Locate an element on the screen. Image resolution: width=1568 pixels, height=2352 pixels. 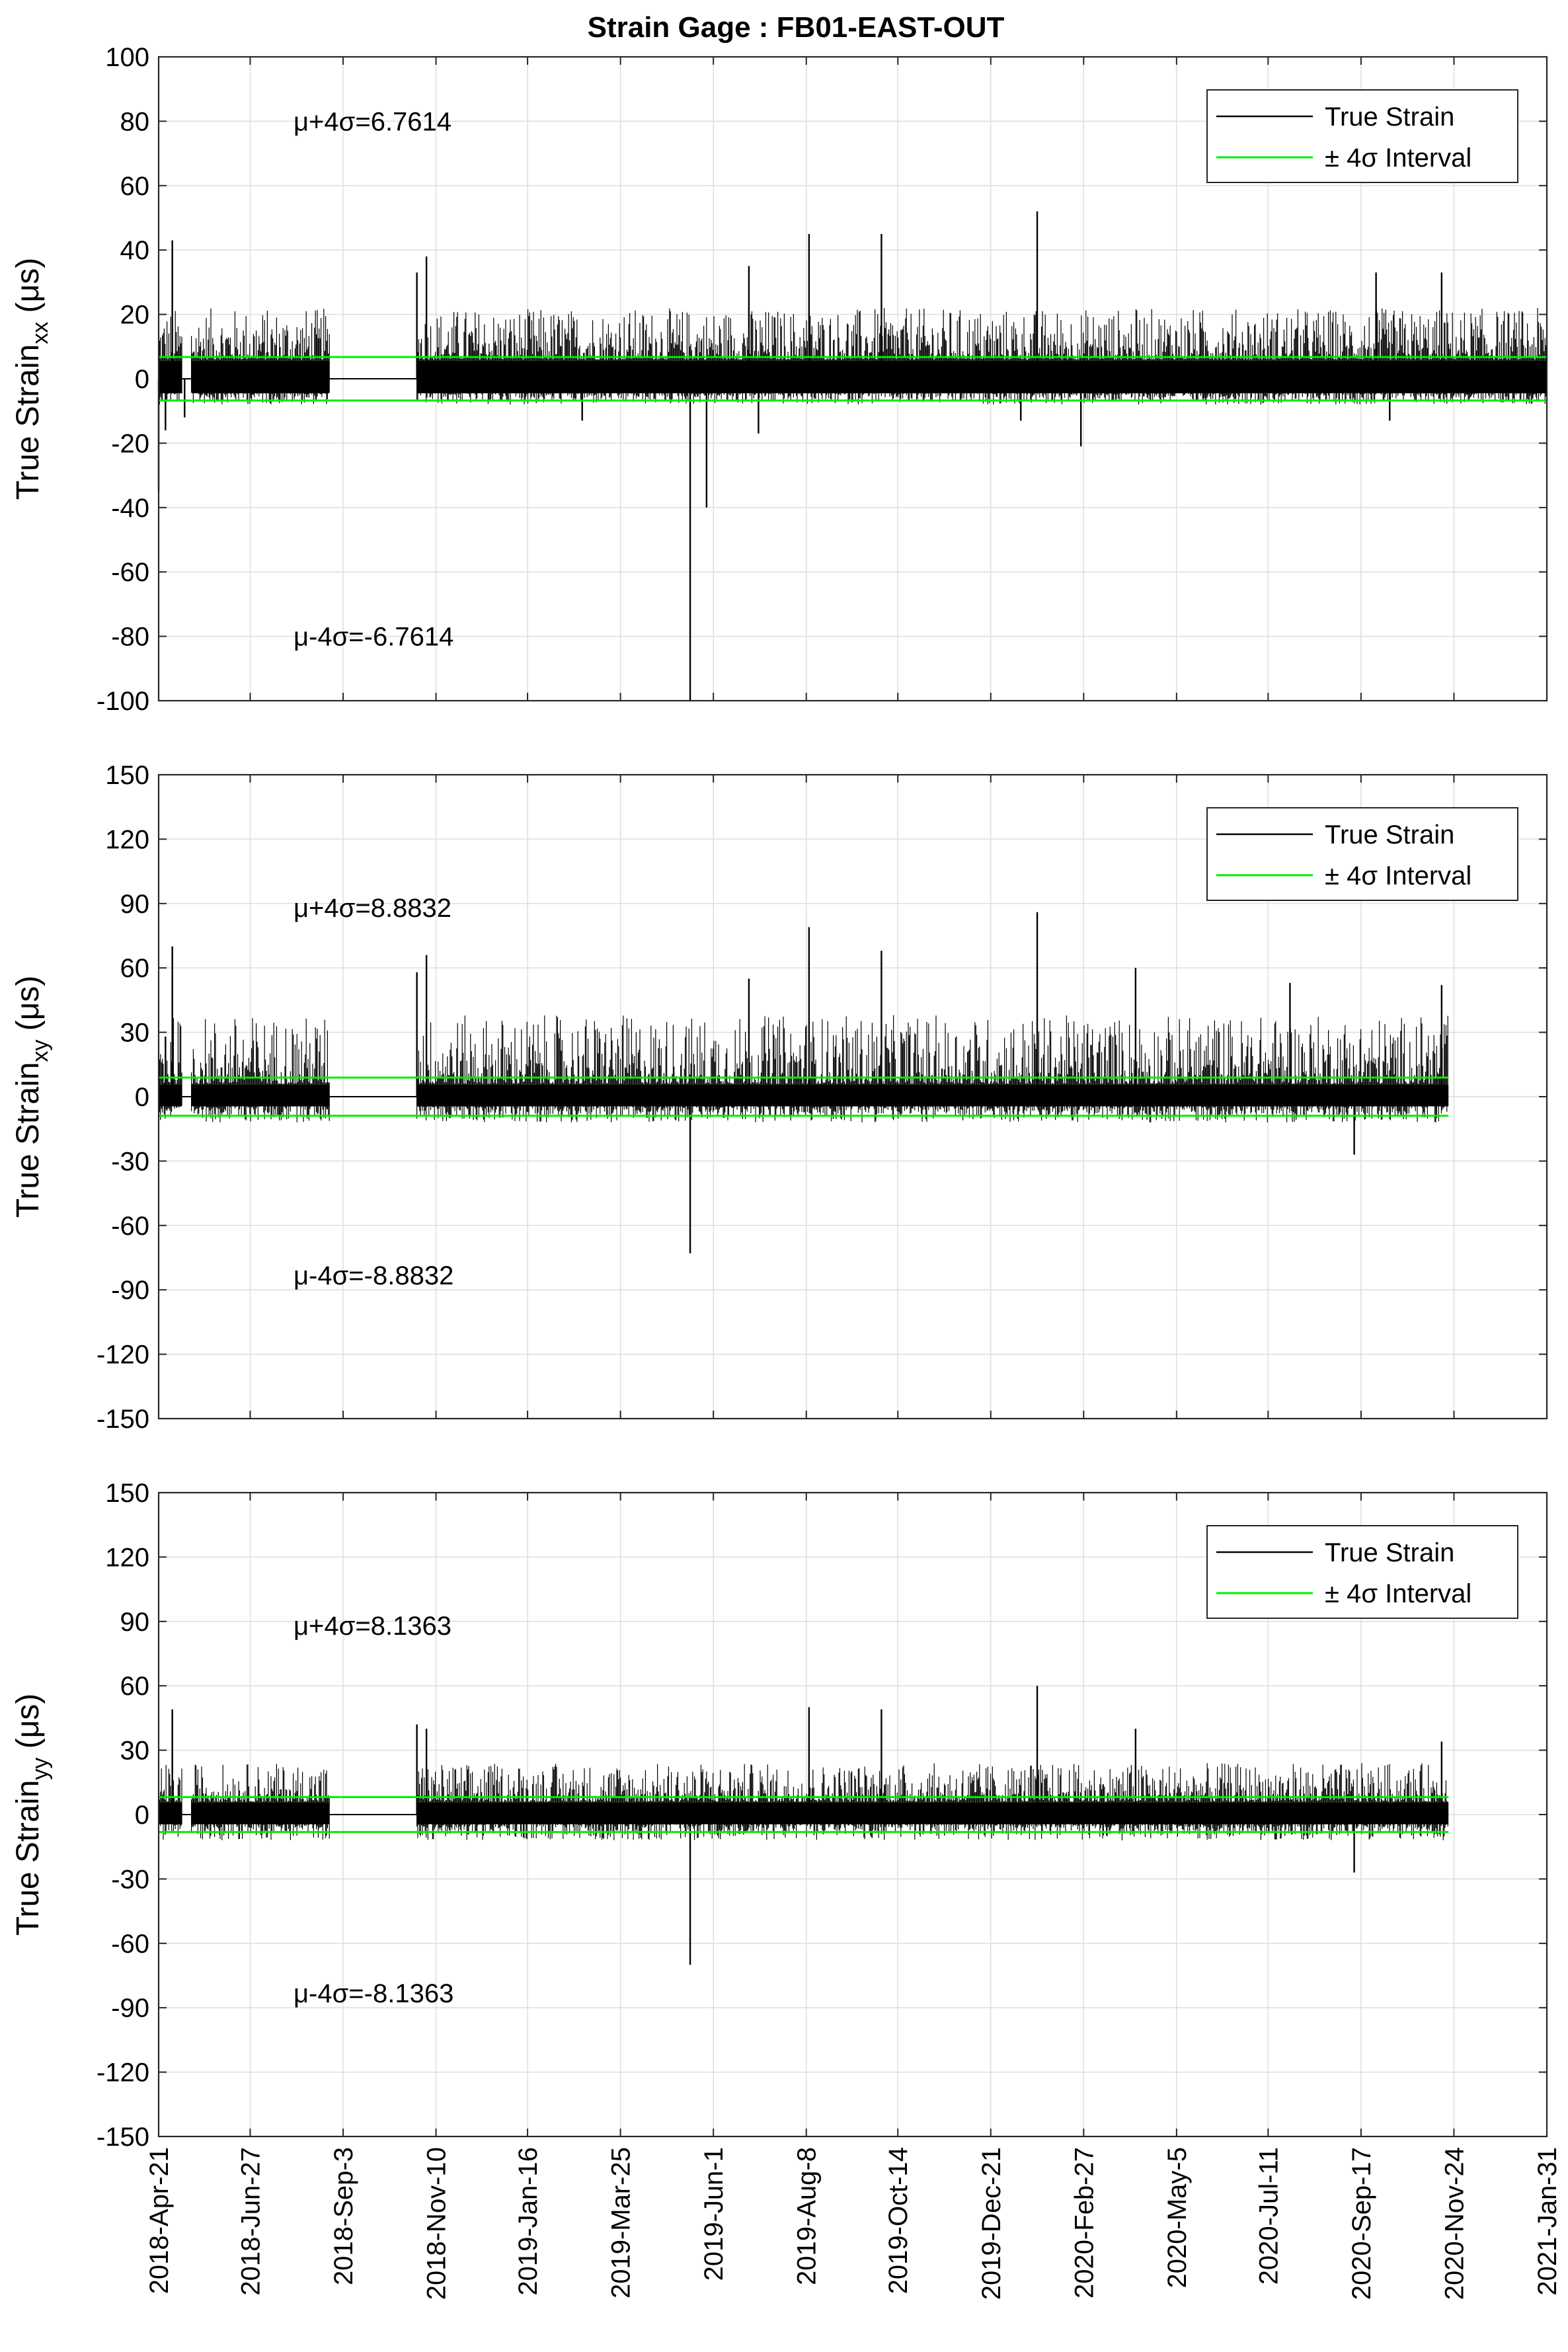
y-axis-label: True Strainxy (μs) is located at coordinates (32, 1097).